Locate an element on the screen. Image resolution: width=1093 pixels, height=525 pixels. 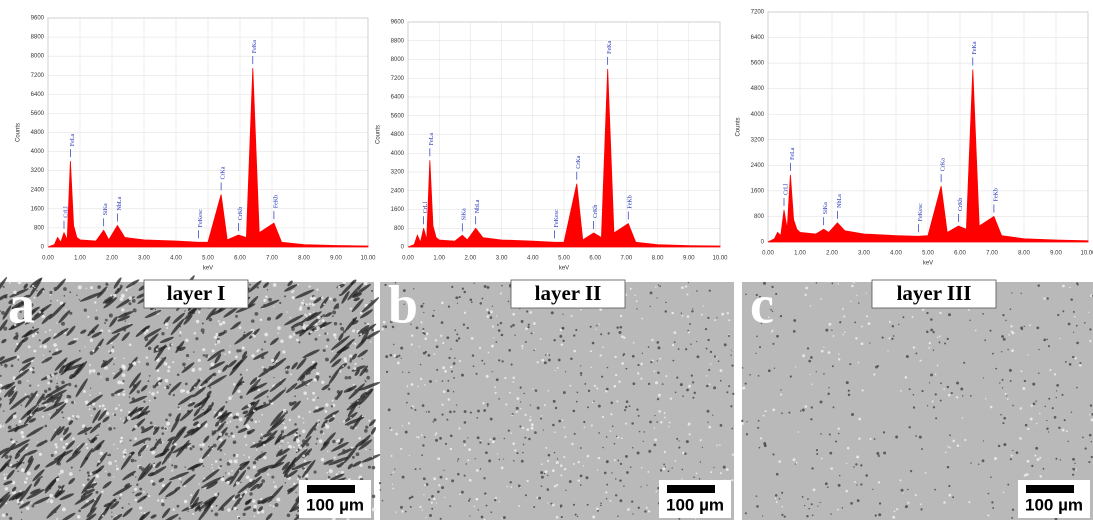
peak-label: SiKa is located at coordinates (465, 214).